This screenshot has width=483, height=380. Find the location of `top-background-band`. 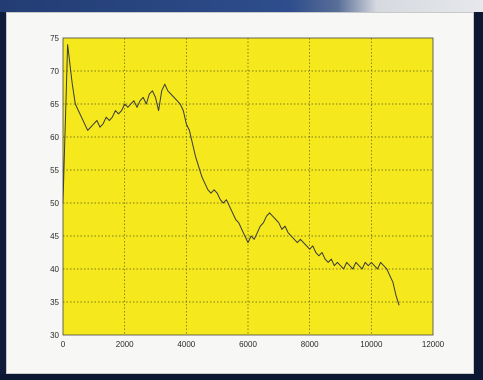

top-background-band is located at coordinates (241, 6).